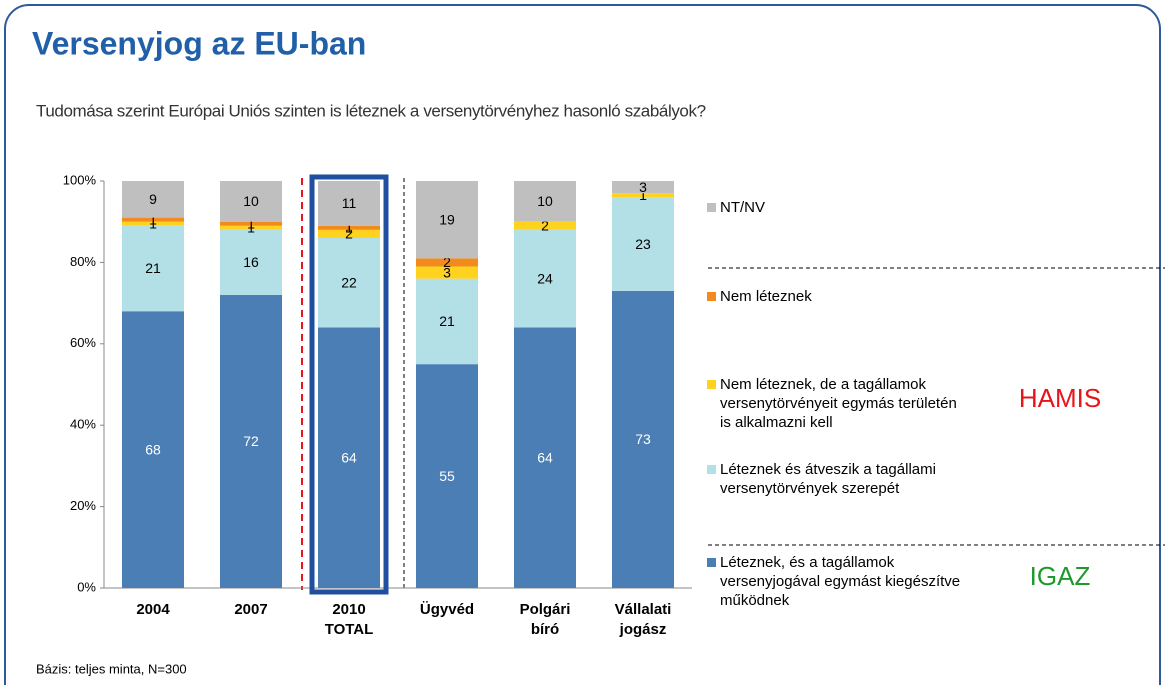 This screenshot has height=685, width=1165. I want to click on x-tick-label: 2010 TOTAL, so click(349, 619).